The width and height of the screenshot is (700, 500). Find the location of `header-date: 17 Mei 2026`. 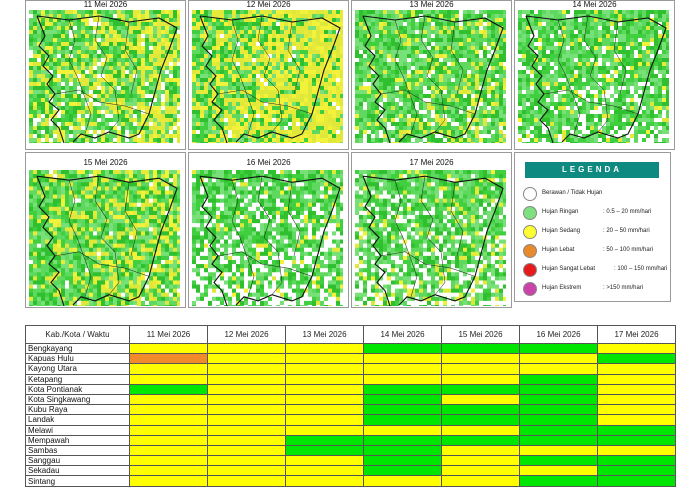

header-date: 17 Mei 2026 is located at coordinates (636, 334).